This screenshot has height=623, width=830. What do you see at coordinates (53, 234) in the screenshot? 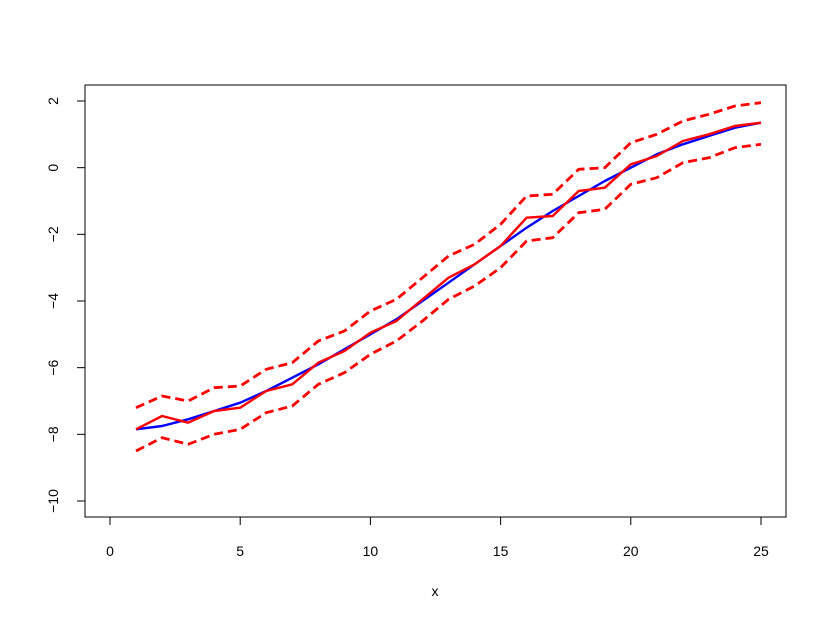
I see `y-tick-label: −2` at bounding box center [53, 234].